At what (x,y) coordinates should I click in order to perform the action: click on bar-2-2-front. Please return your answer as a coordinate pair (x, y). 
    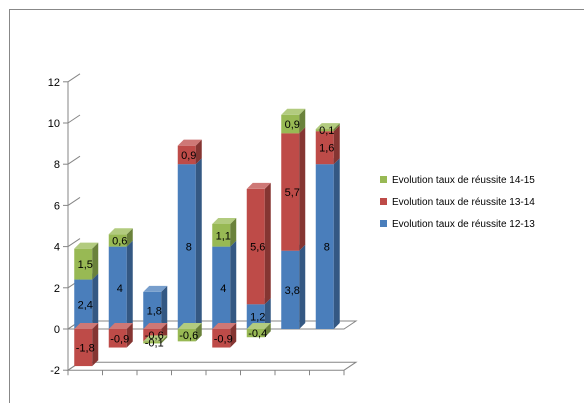
    Looking at the image, I should click on (117, 338).